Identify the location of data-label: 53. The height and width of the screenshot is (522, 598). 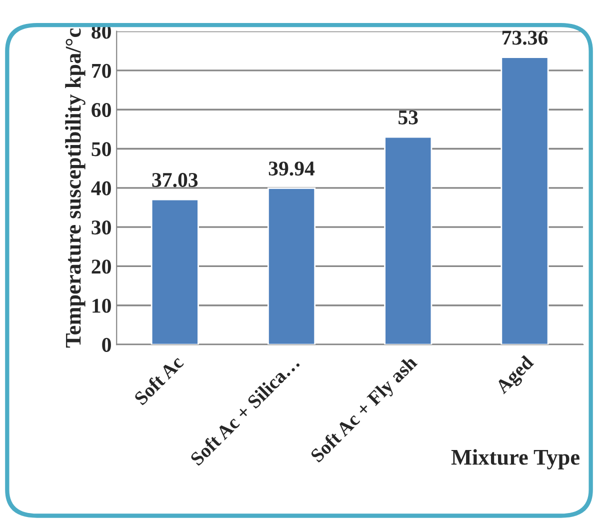
(408, 117).